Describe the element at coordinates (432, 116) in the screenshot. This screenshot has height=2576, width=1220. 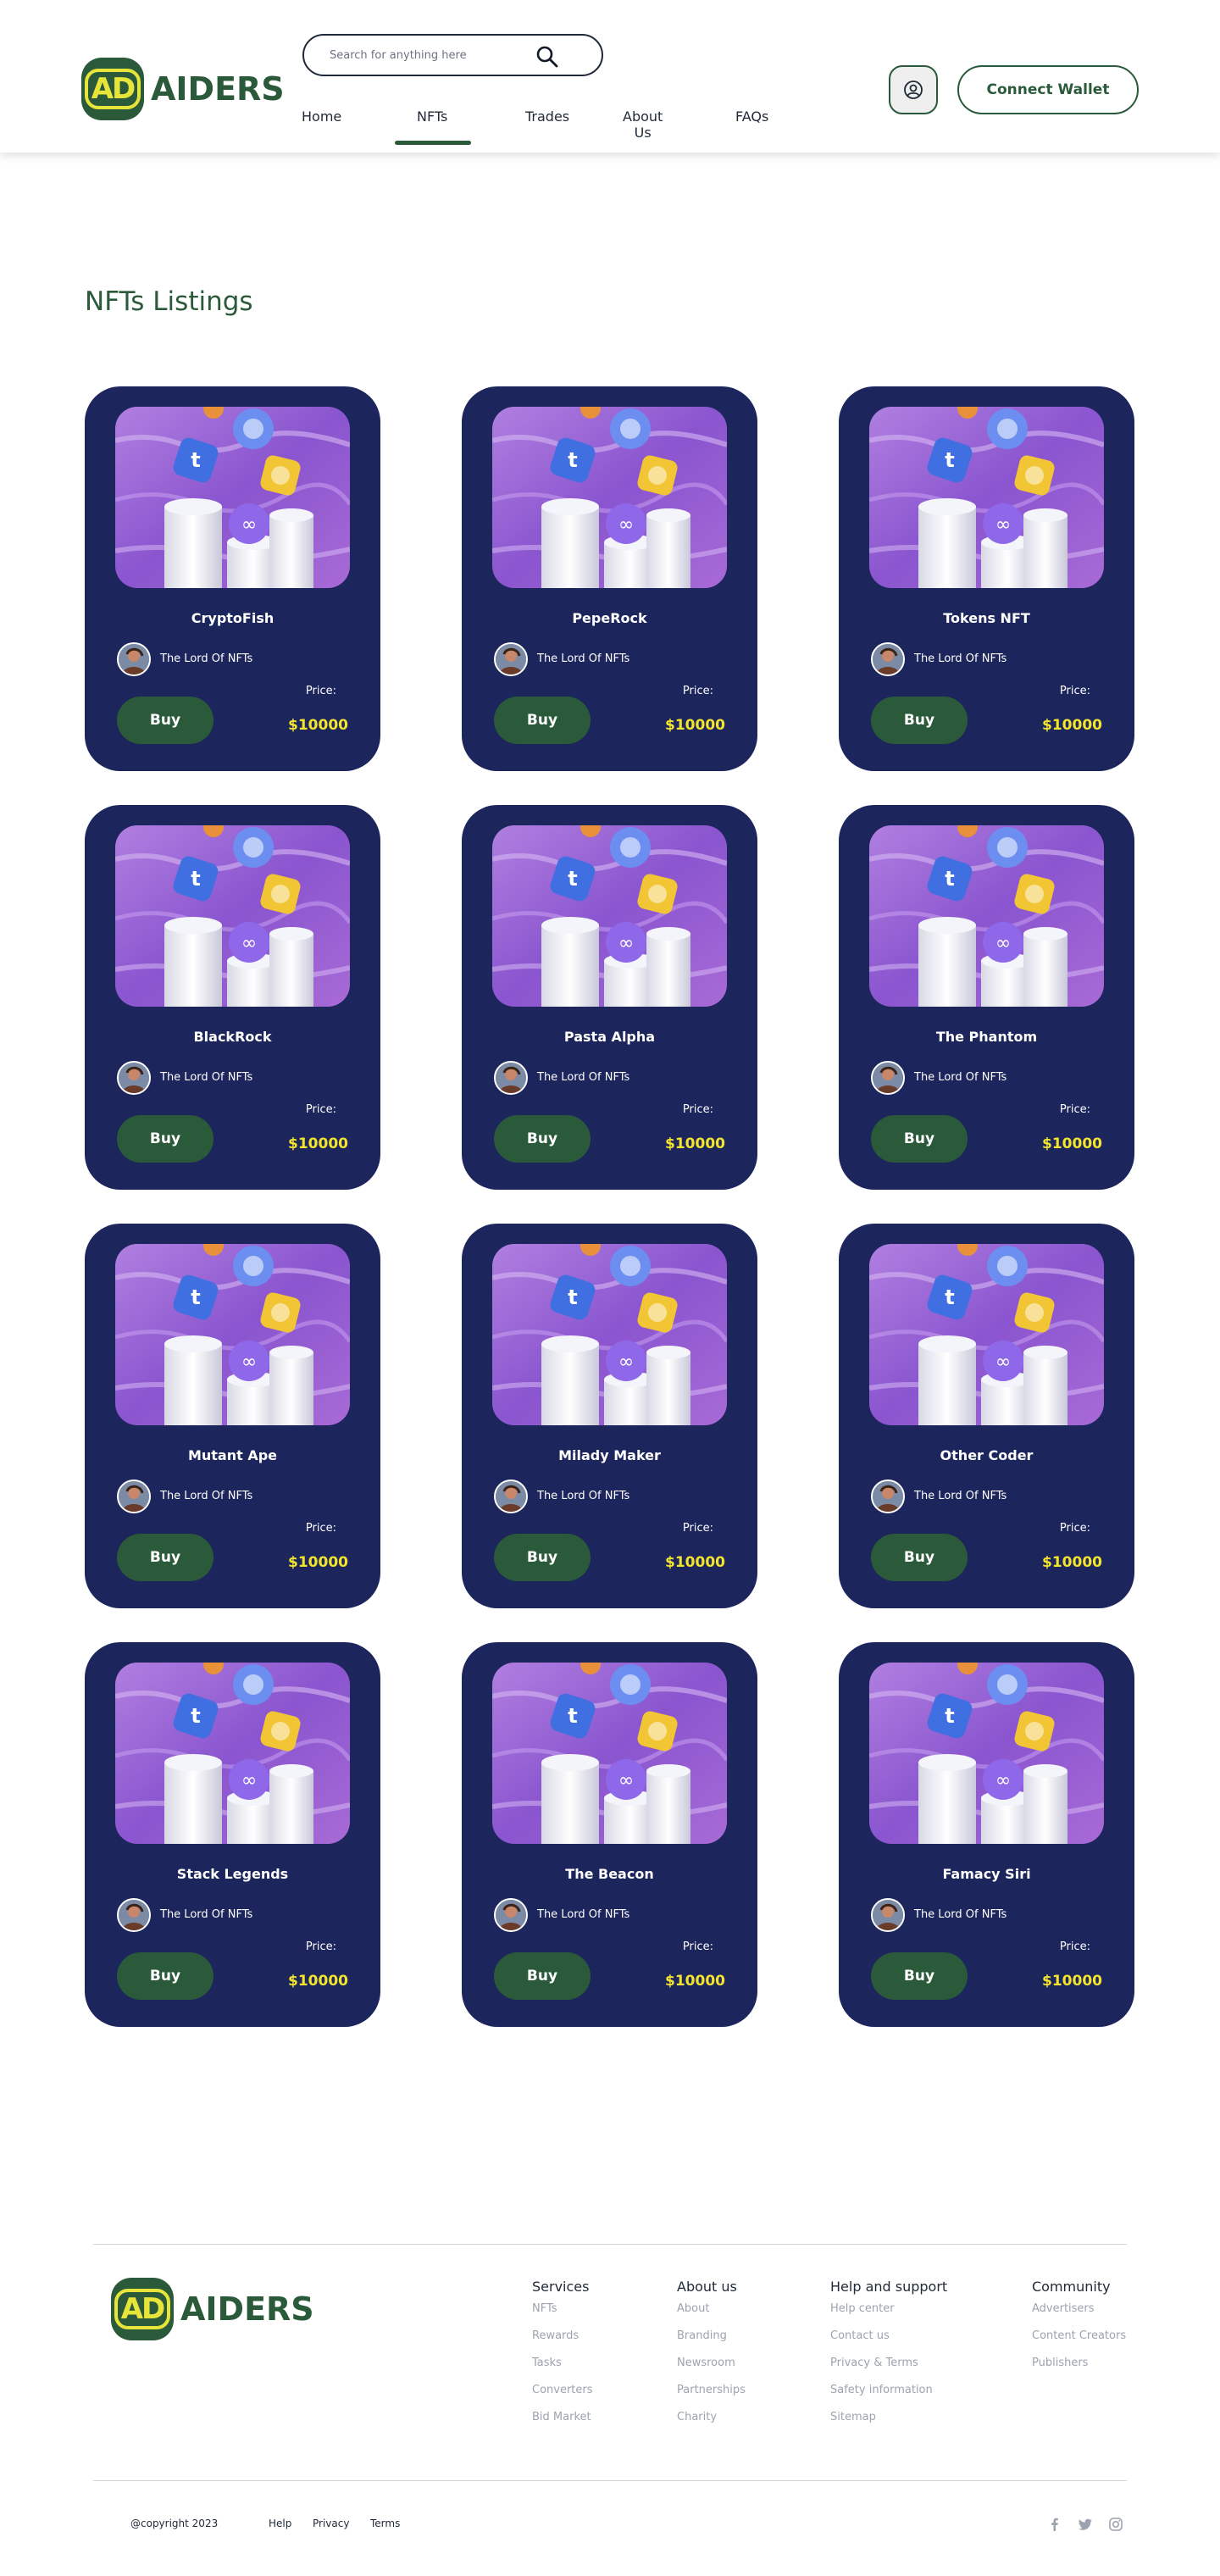
I see `nav-nfts: NFTs` at that location.